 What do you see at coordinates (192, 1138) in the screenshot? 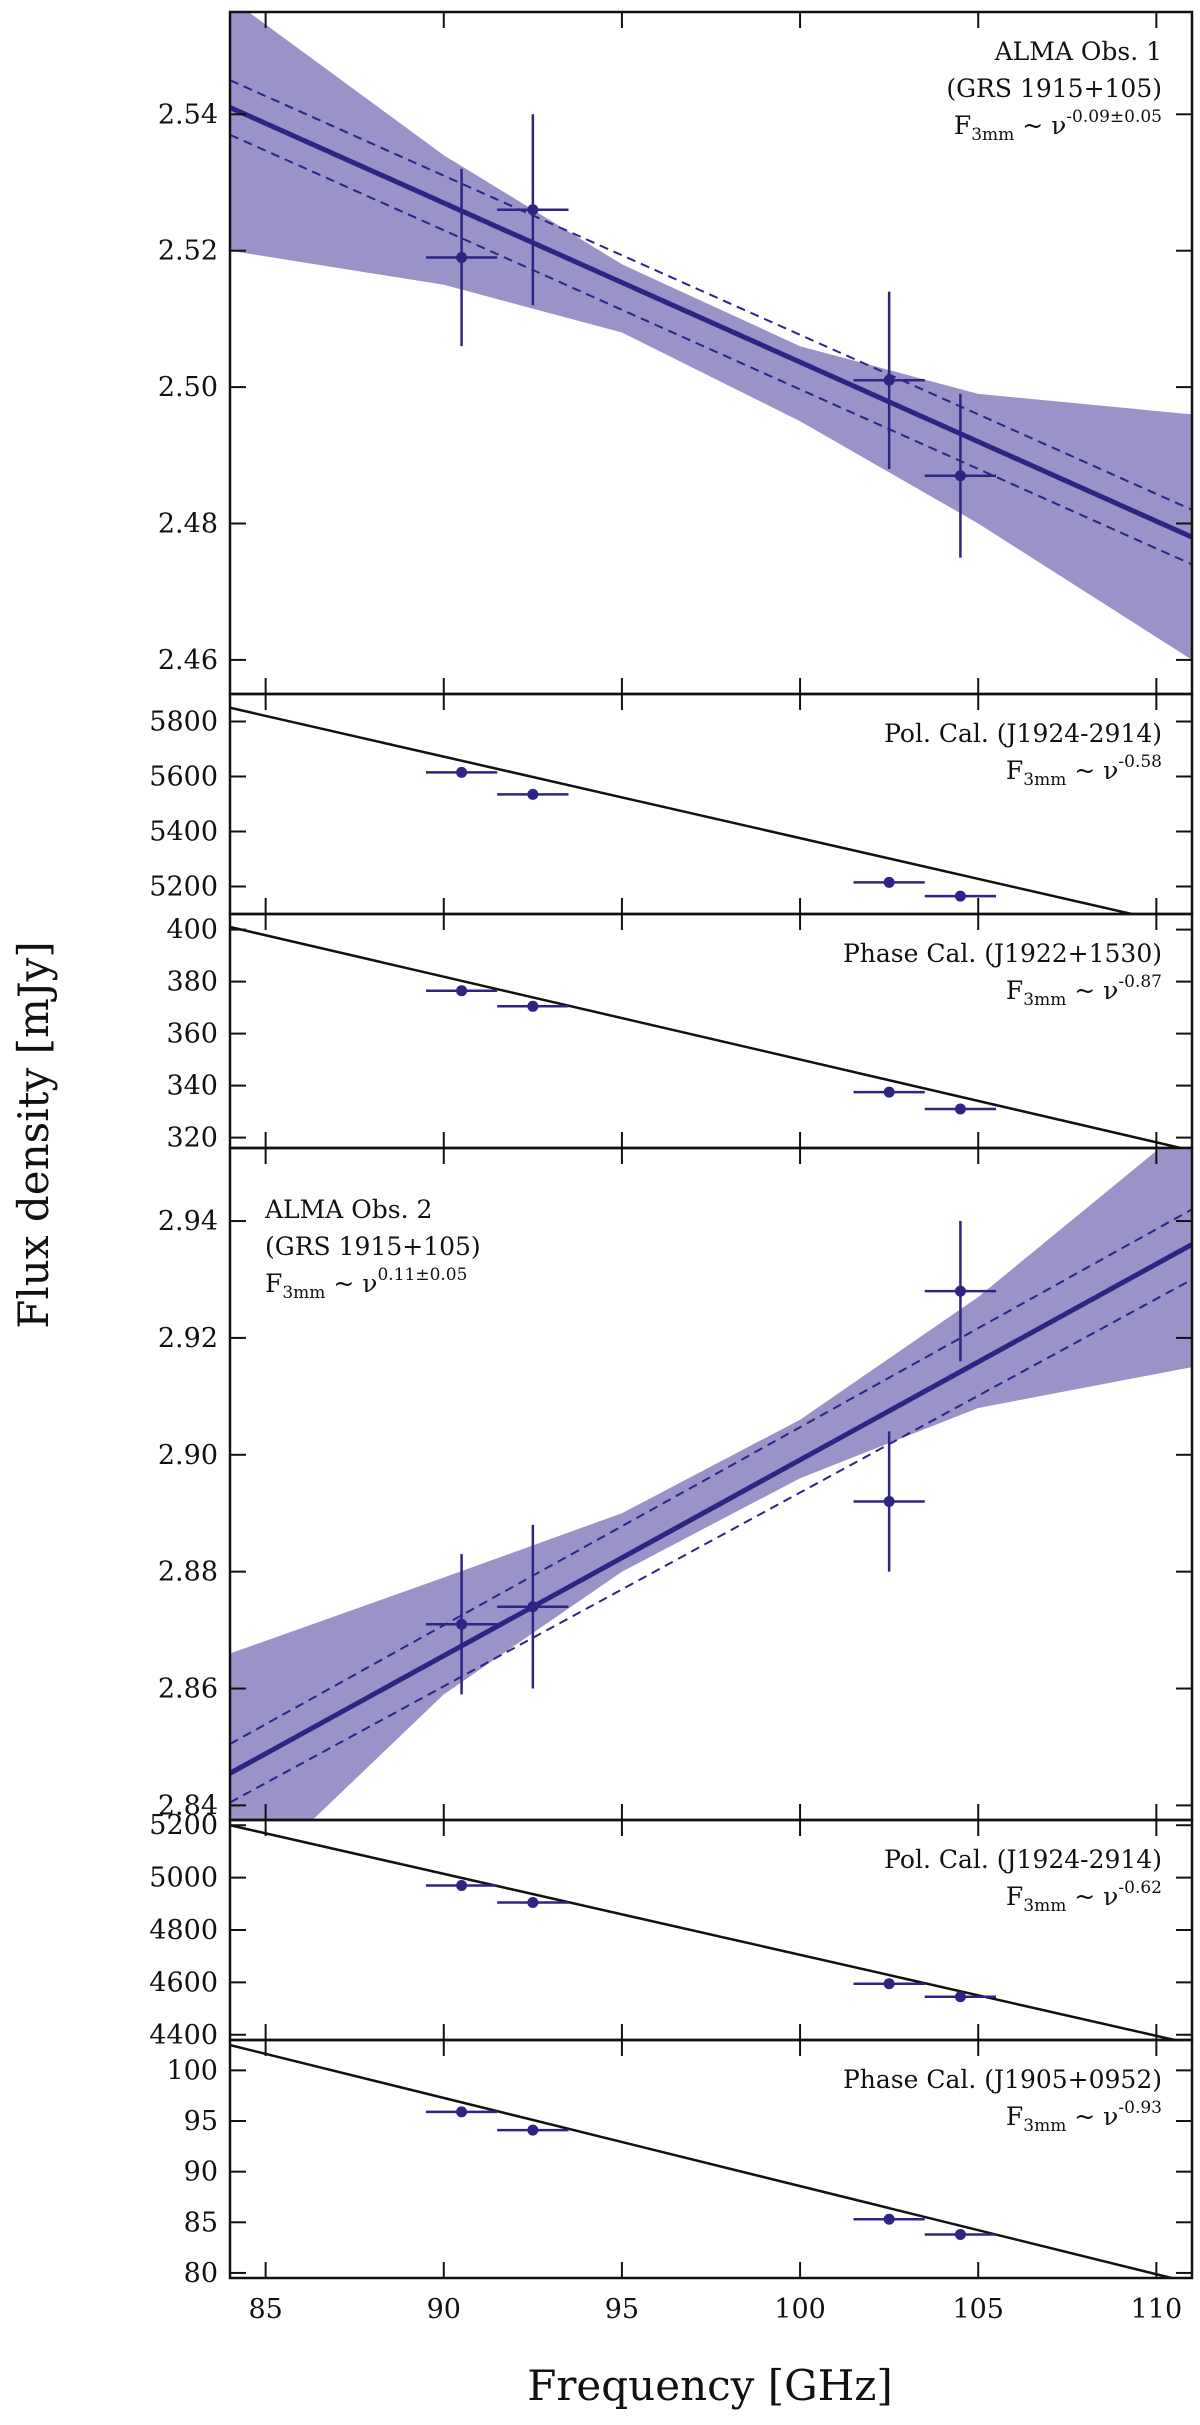
I see `y-tick-label: 320` at bounding box center [192, 1138].